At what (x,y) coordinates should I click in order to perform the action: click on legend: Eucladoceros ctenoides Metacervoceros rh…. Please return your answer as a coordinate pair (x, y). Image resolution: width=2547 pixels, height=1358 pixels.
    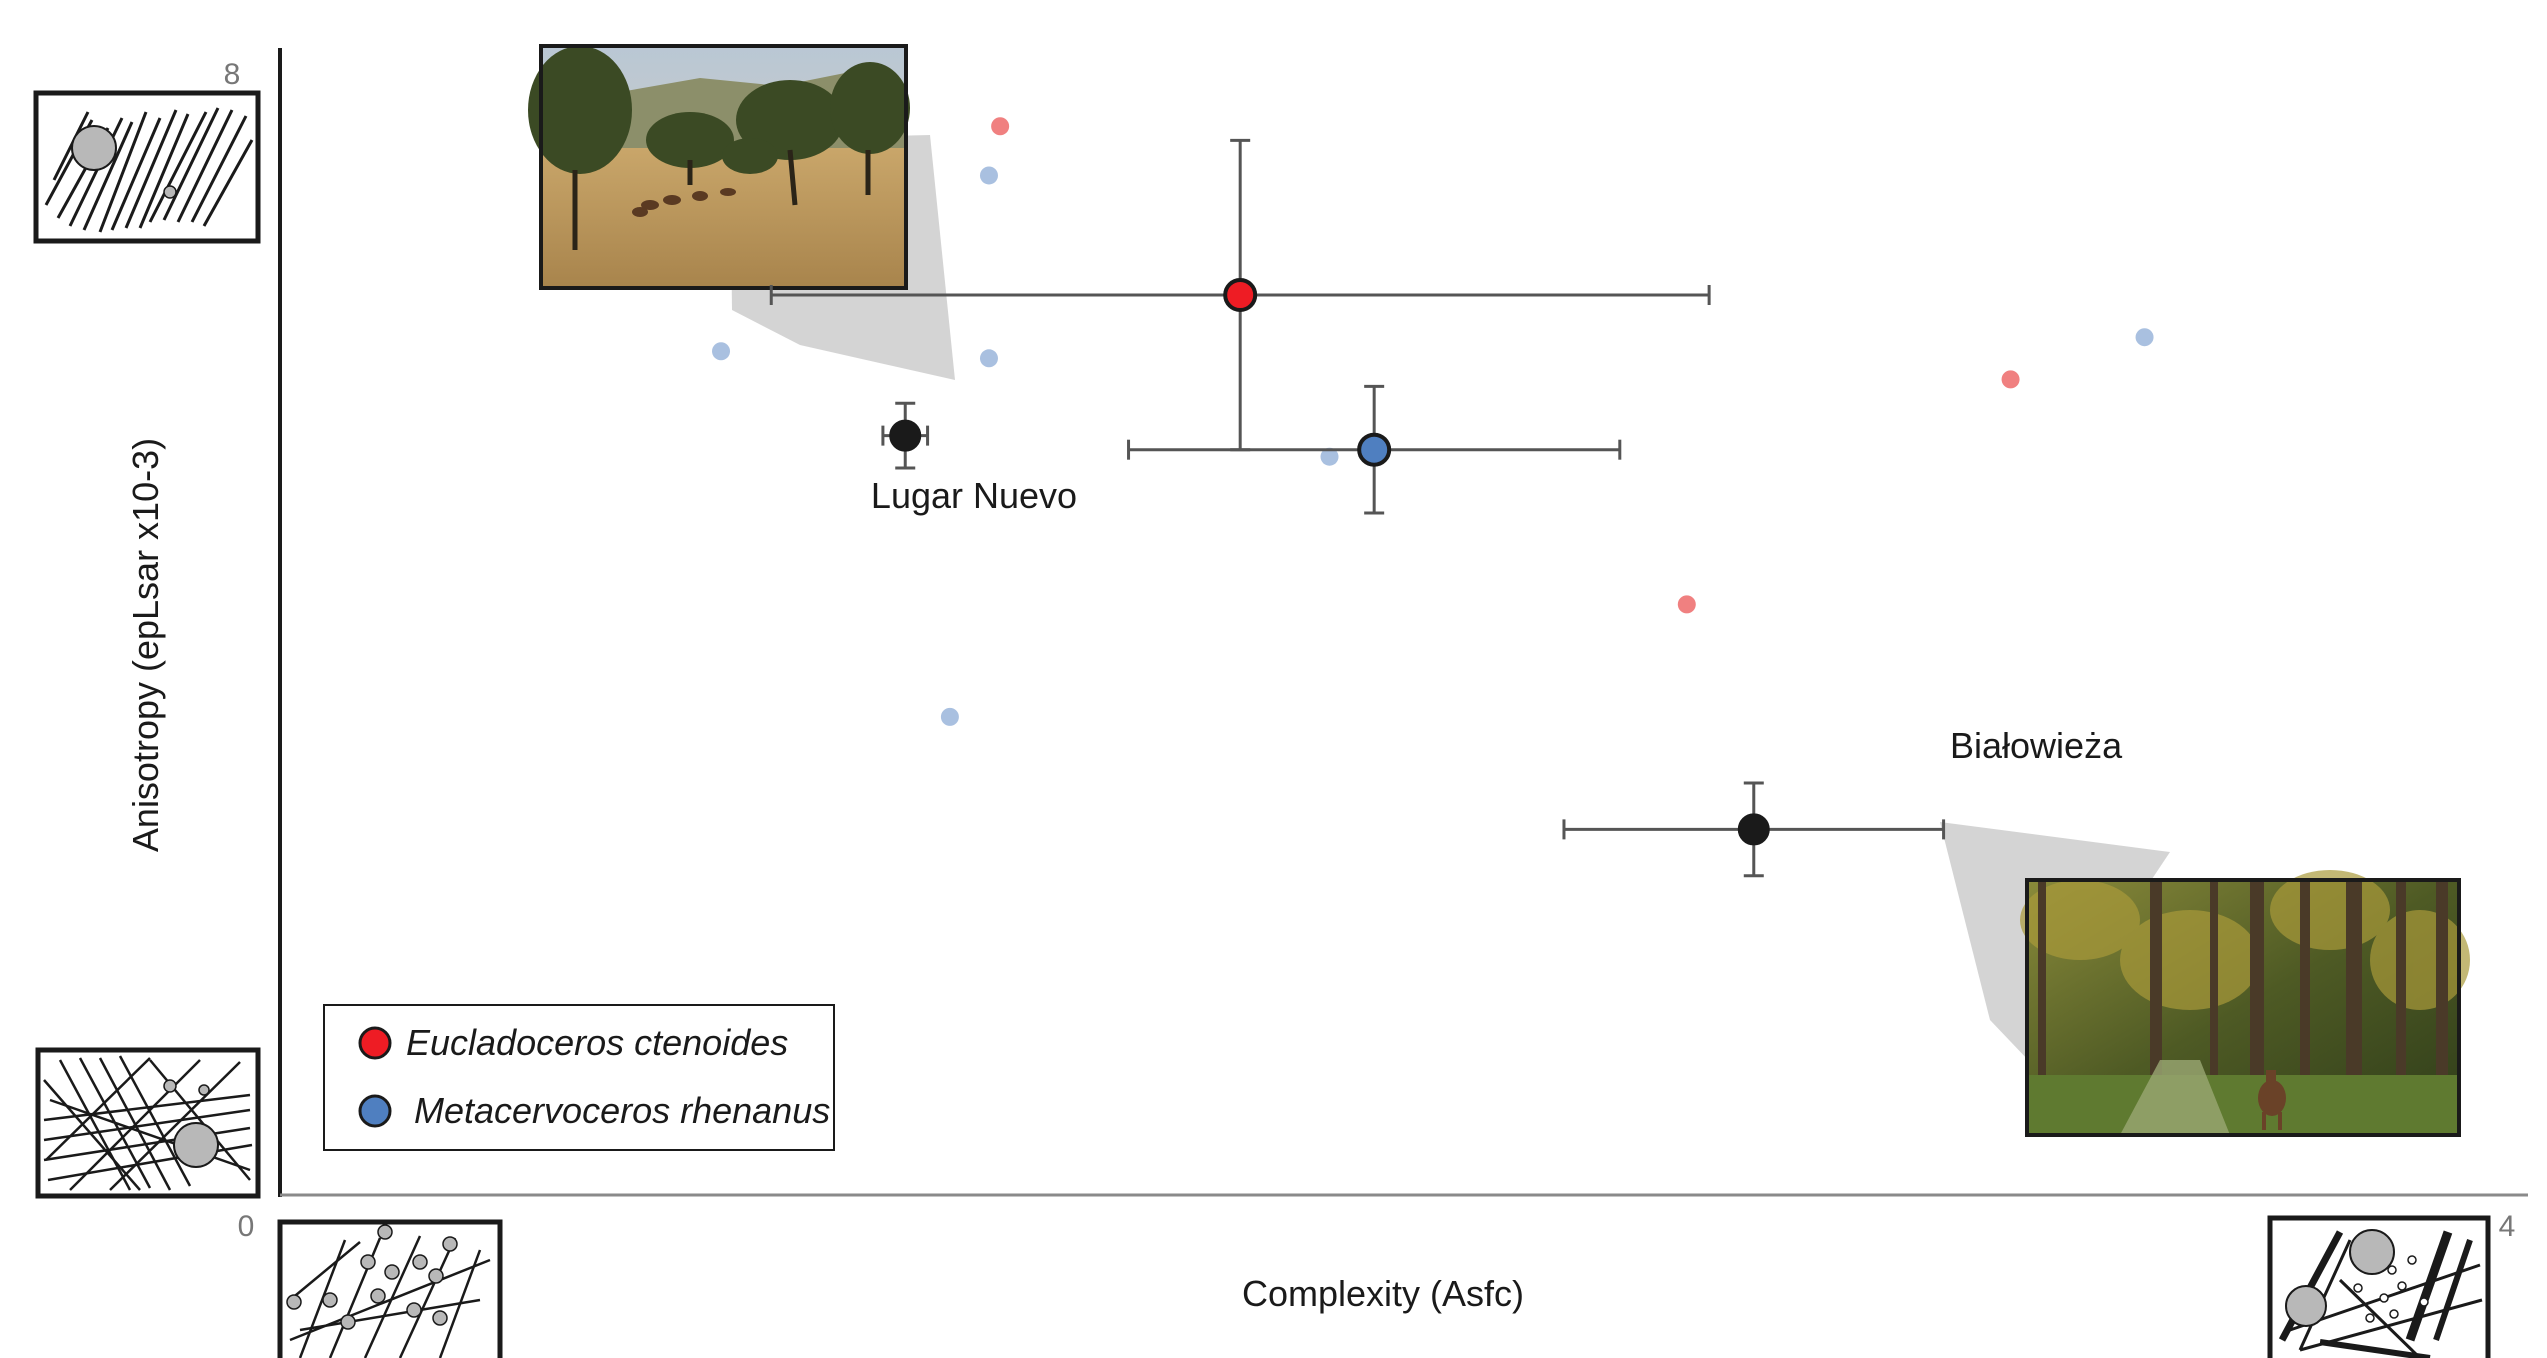
    Looking at the image, I should click on (579, 1077).